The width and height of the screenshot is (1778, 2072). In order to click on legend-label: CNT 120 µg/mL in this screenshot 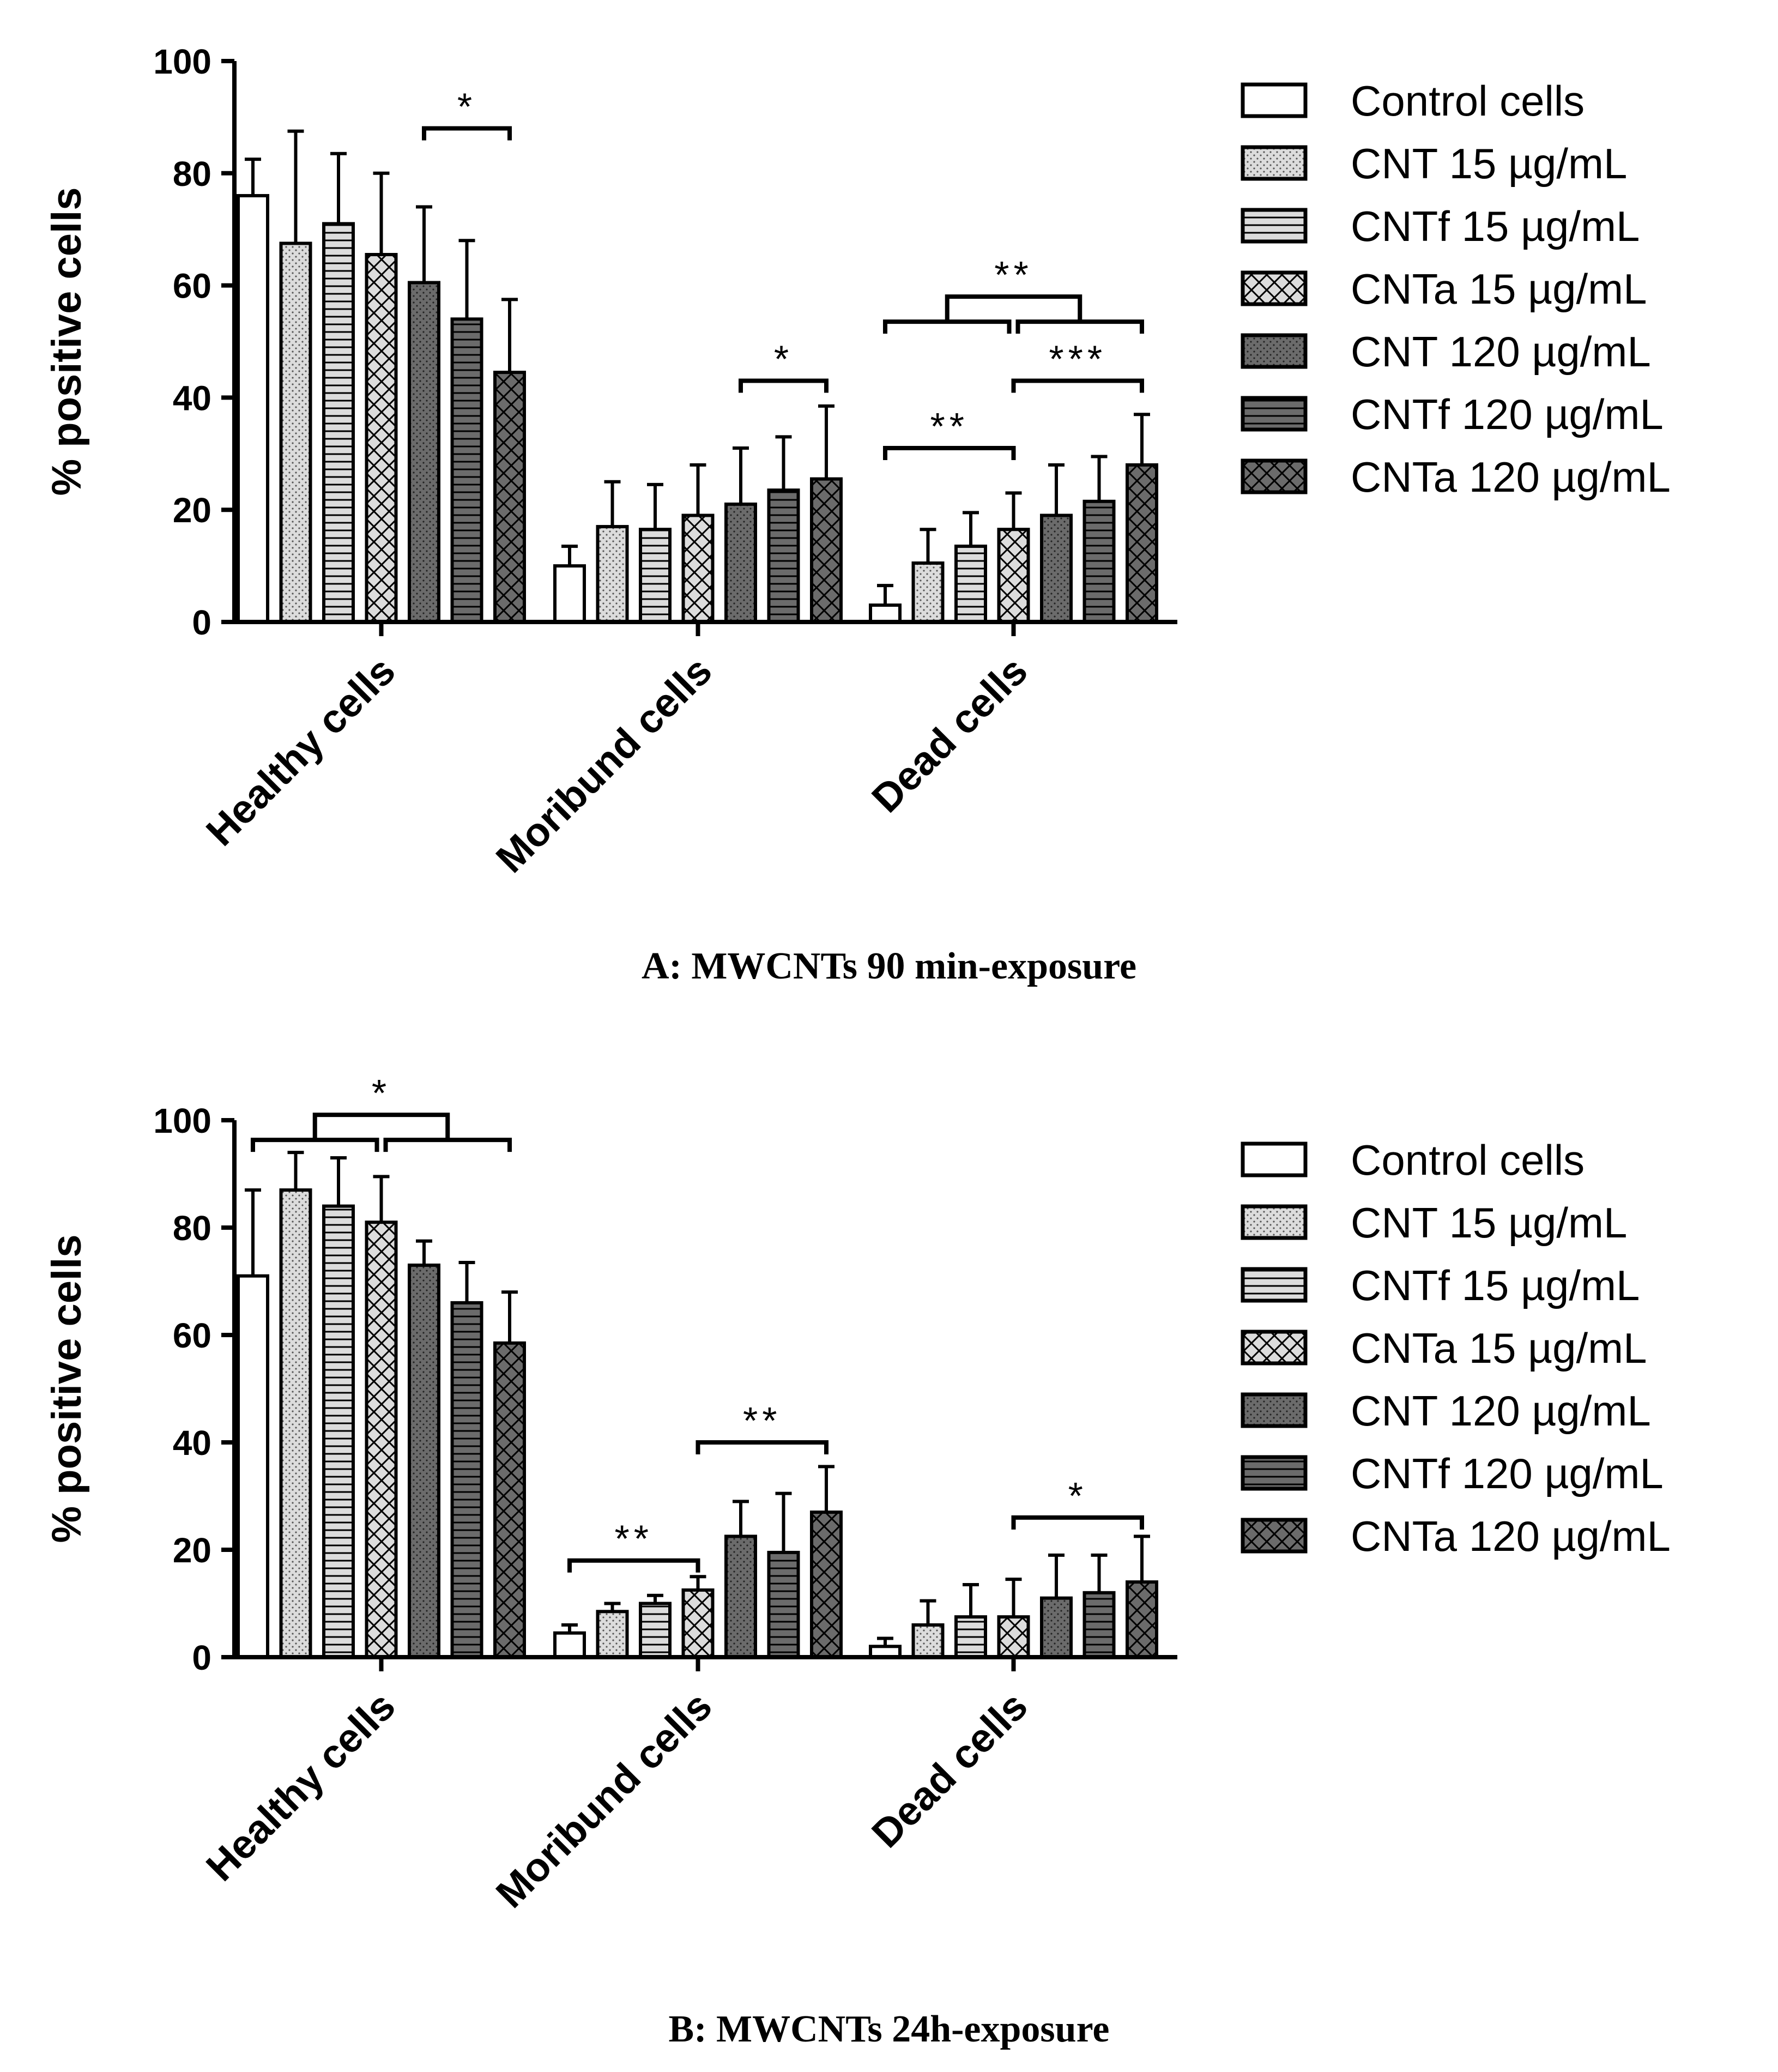, I will do `click(1501, 352)`.